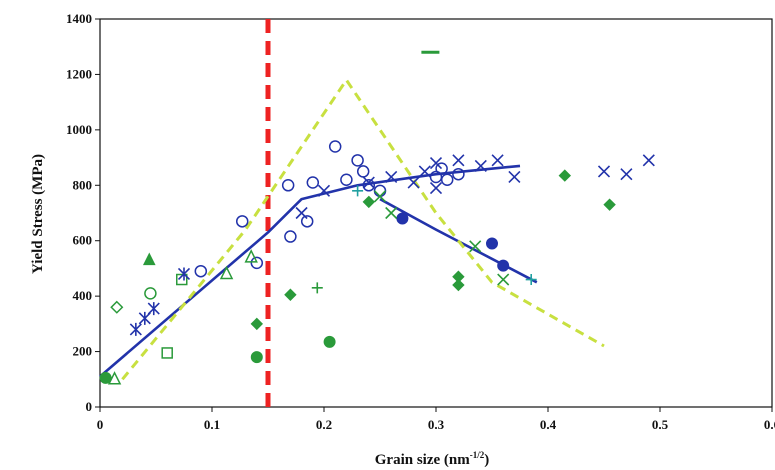 The image size is (775, 470). Describe the element at coordinates (422, 460) in the screenshot. I see `x-axis-title-main: Grain size (nm` at that location.